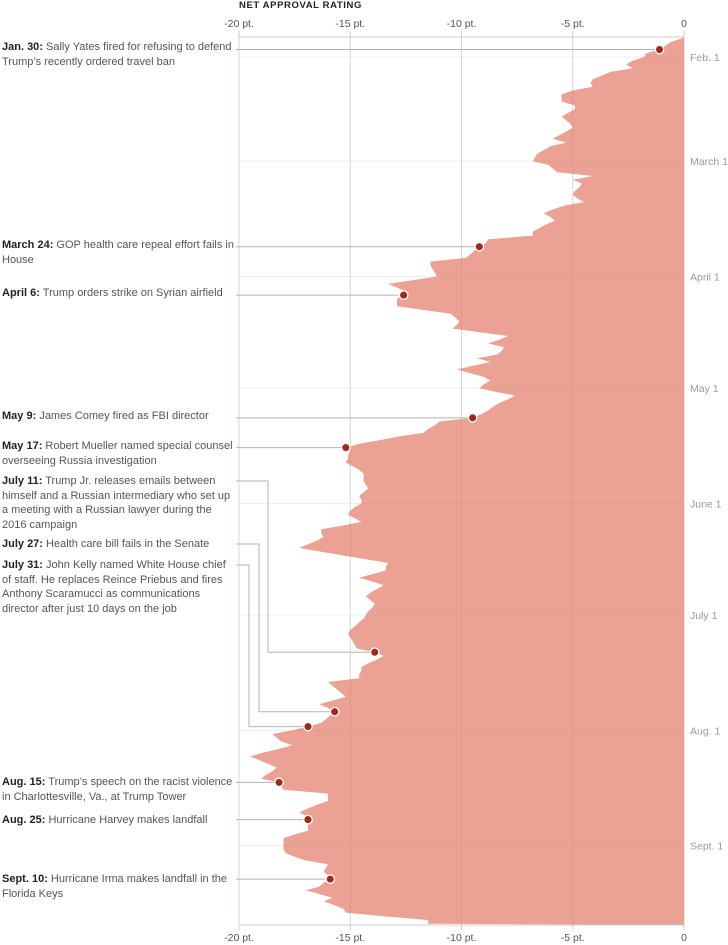 The height and width of the screenshot is (945, 728). What do you see at coordinates (128, 820) in the screenshot?
I see `event-text: Hurricane Harvey makes landfall` at bounding box center [128, 820].